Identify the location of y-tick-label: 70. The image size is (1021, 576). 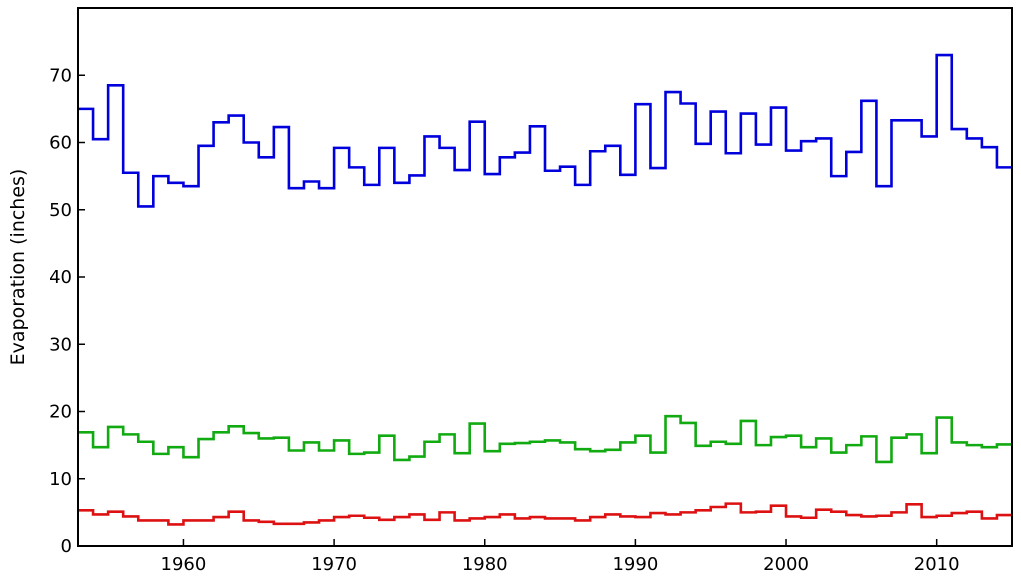
(60, 75).